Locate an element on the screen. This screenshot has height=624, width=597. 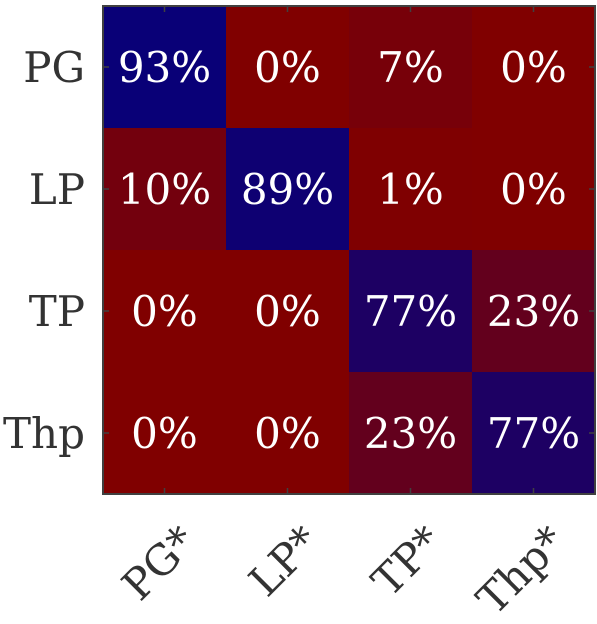
cell-value-label: 7% is located at coordinates (410, 67).